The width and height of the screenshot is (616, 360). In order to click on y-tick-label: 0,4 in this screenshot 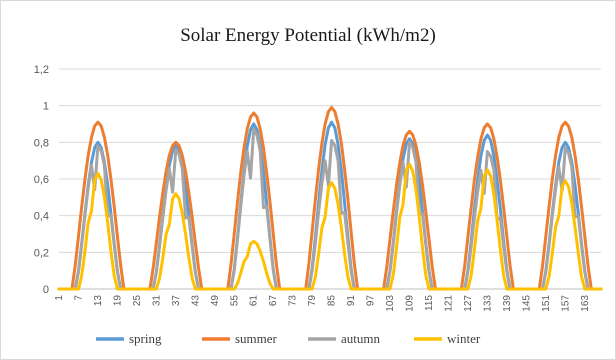, I will do `click(41, 217)`.